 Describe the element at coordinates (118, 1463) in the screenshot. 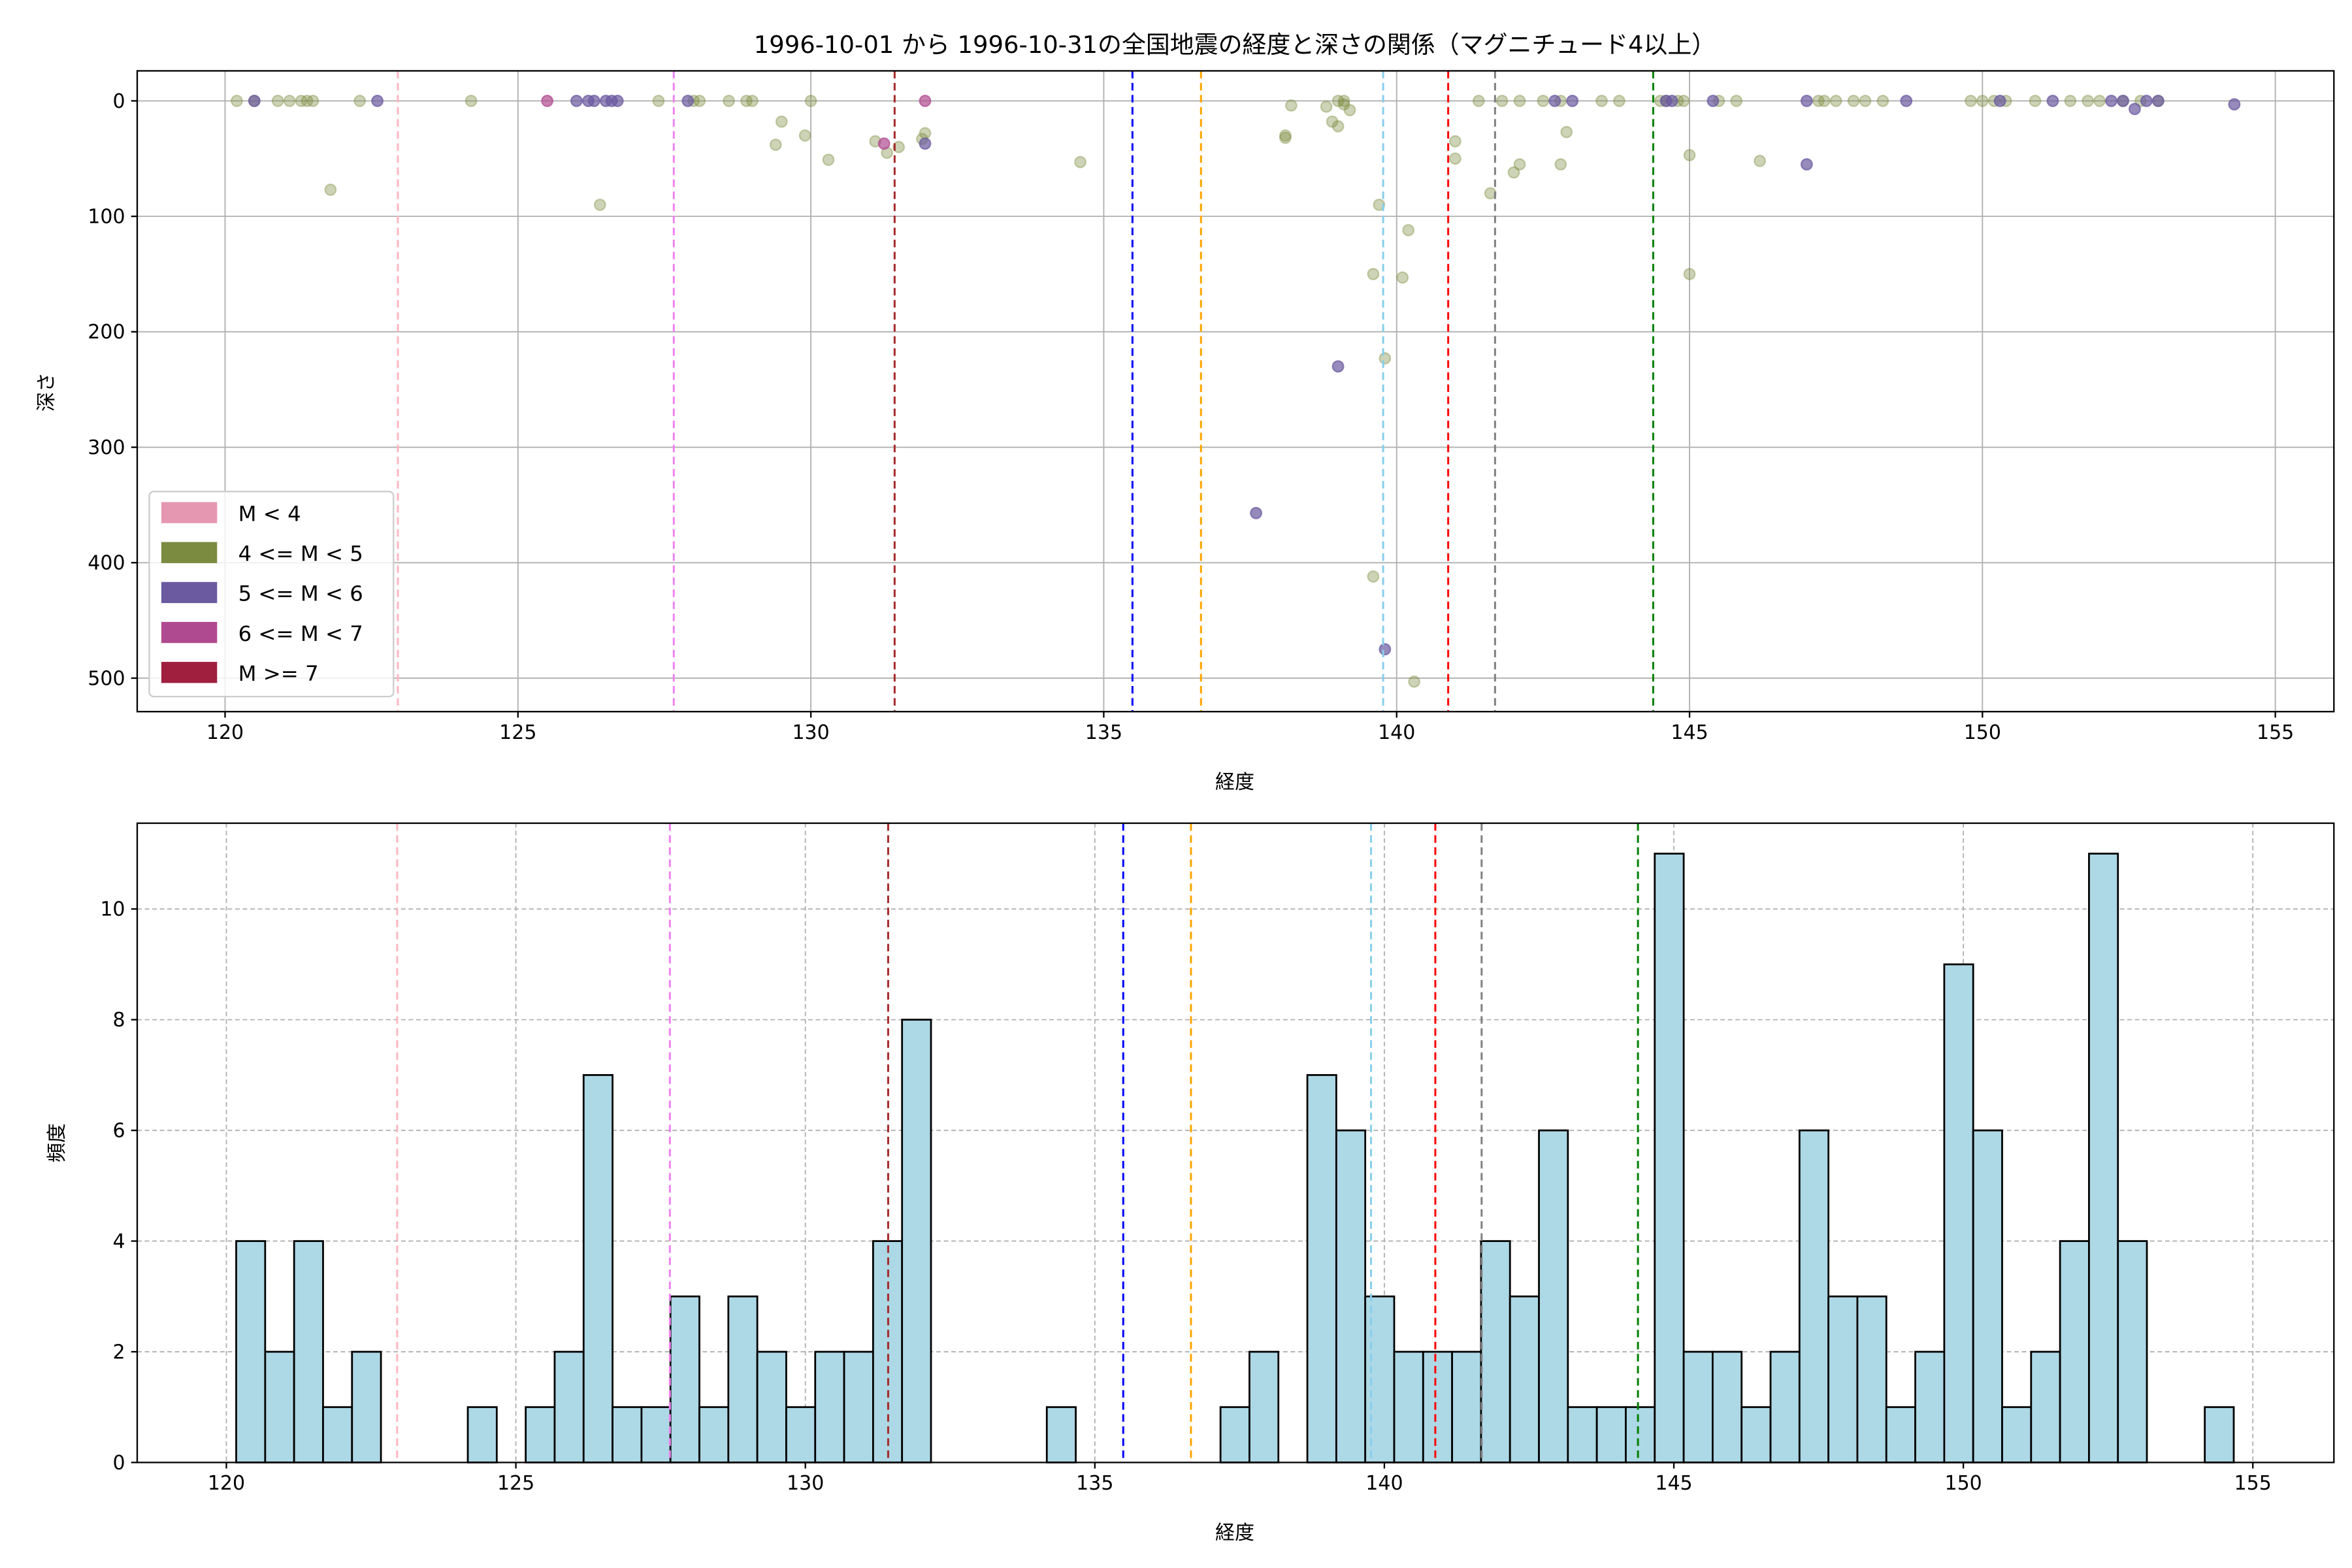

I see `y-tick-label: 0` at that location.